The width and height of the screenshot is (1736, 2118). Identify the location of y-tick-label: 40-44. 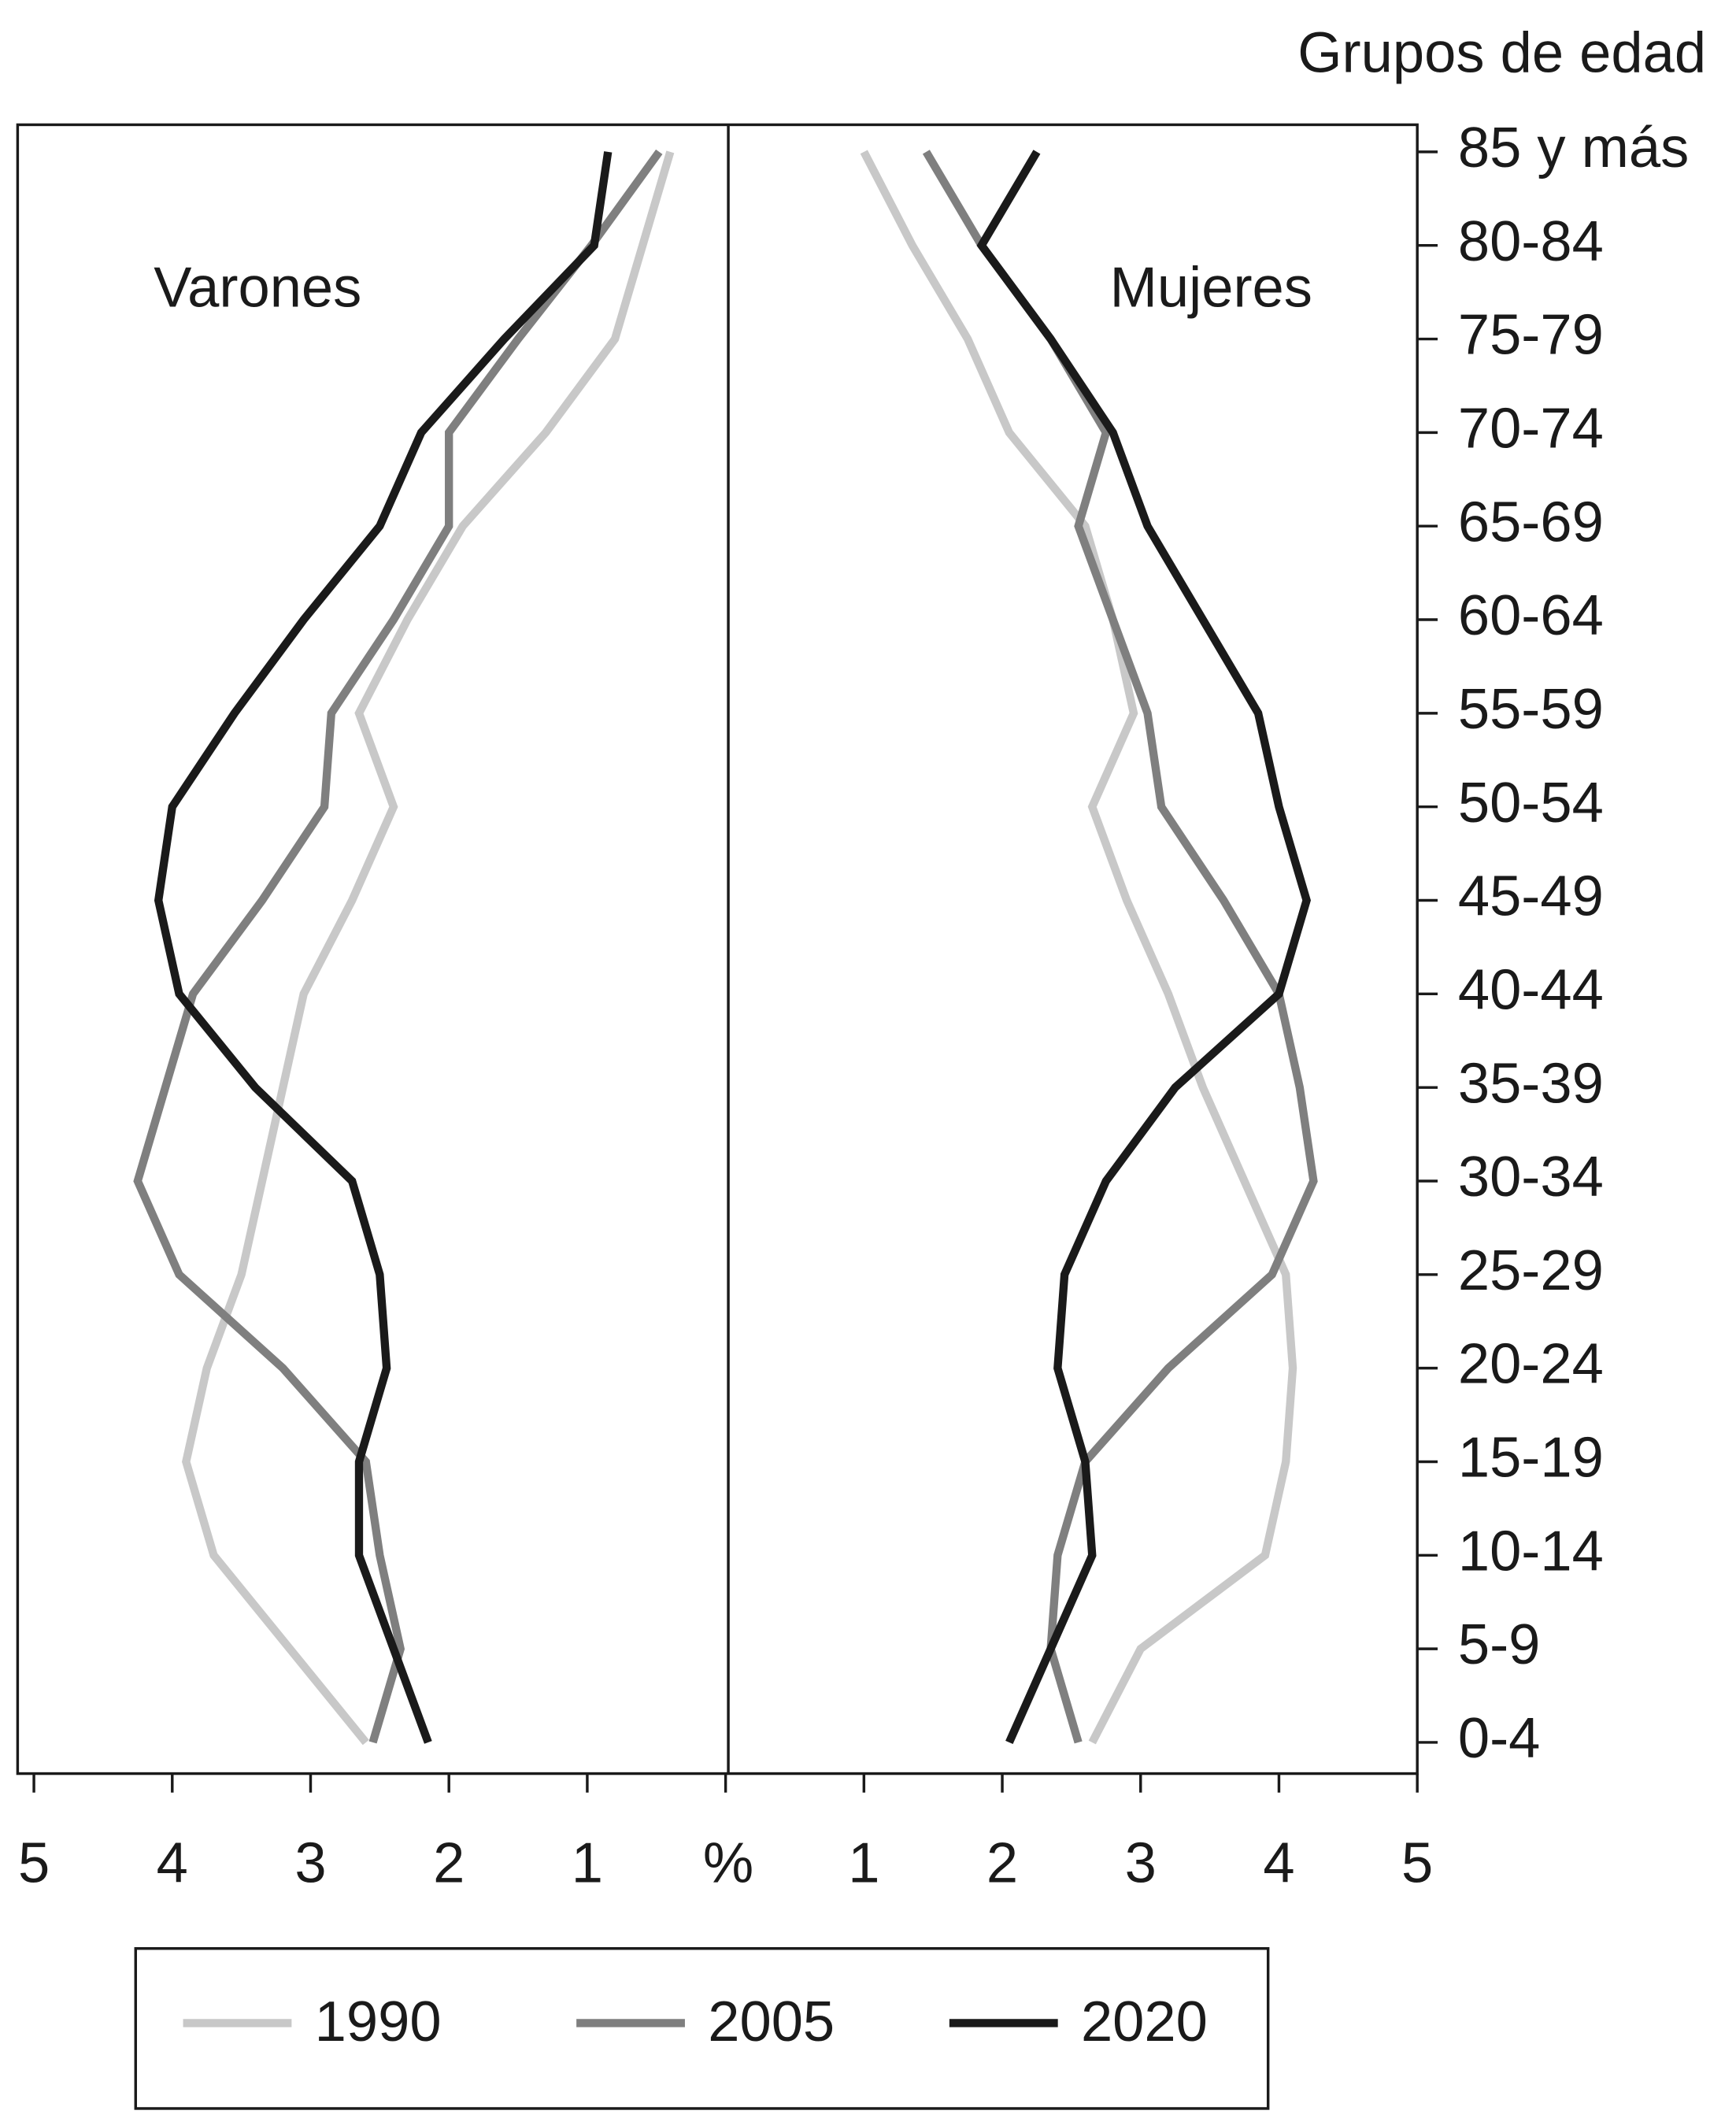
(1531, 989).